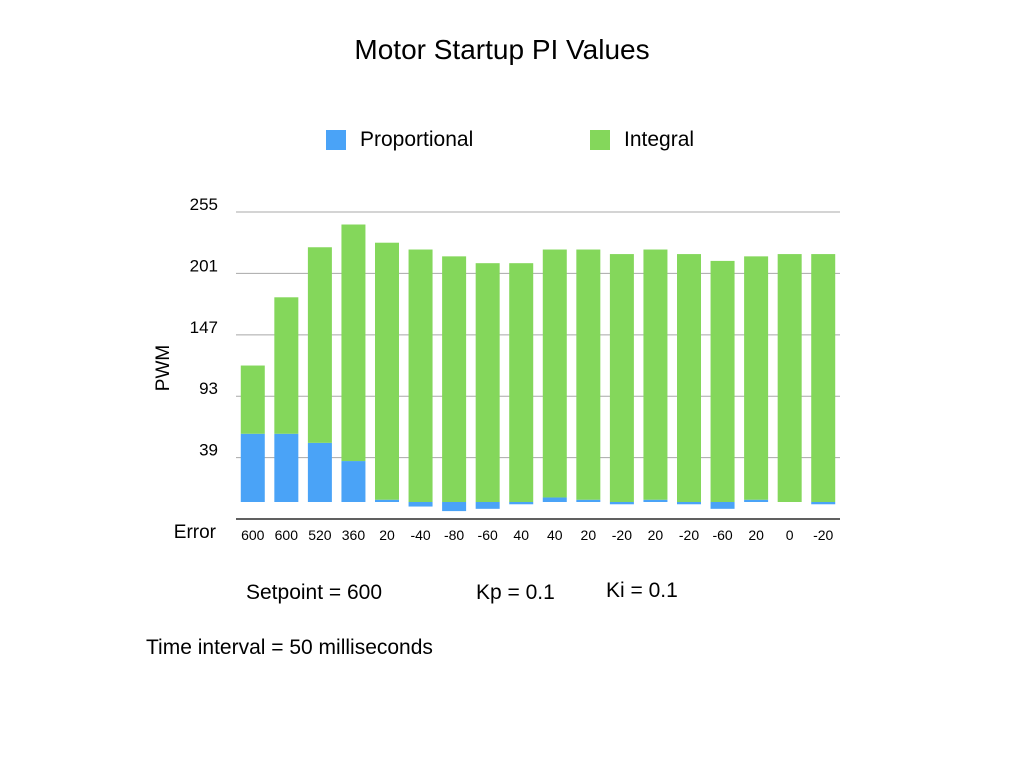 The image size is (1024, 768). Describe the element at coordinates (314, 592) in the screenshot. I see `setpoint-note: Setpoint = 600` at that location.